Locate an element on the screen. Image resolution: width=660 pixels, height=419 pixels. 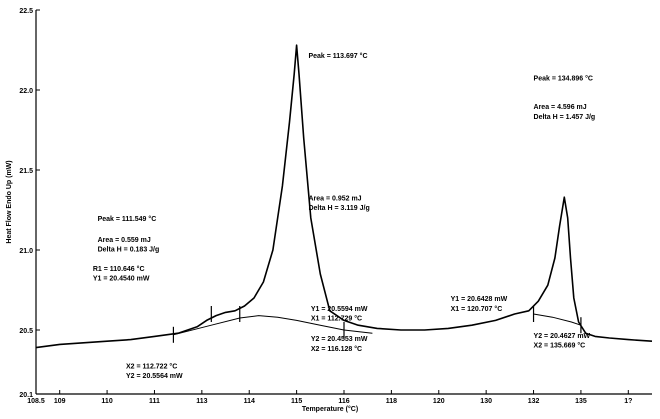
baselines is located at coordinates (377, 324).